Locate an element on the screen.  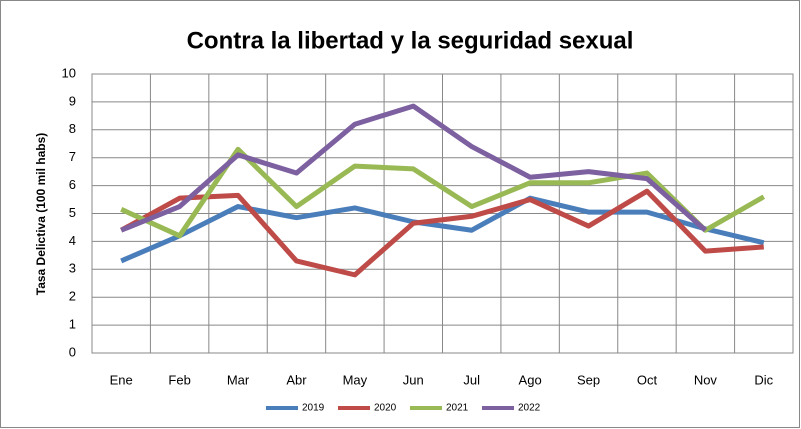
x-tick-label: Abr is located at coordinates (296, 379).